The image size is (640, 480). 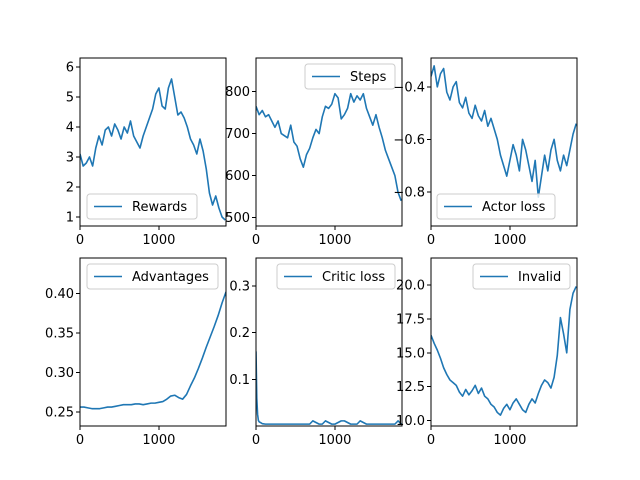 What do you see at coordinates (59, 373) in the screenshot?
I see `y-tick-label: 0.30` at bounding box center [59, 373].